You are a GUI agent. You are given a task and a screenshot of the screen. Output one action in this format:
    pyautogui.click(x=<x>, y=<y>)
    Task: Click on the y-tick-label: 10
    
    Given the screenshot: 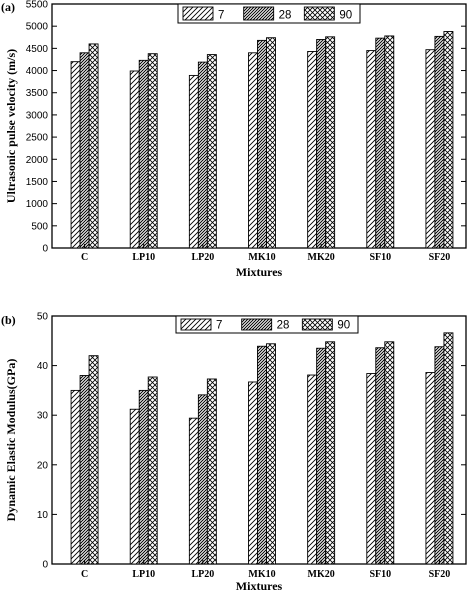 What is the action you would take?
    pyautogui.click(x=43, y=515)
    